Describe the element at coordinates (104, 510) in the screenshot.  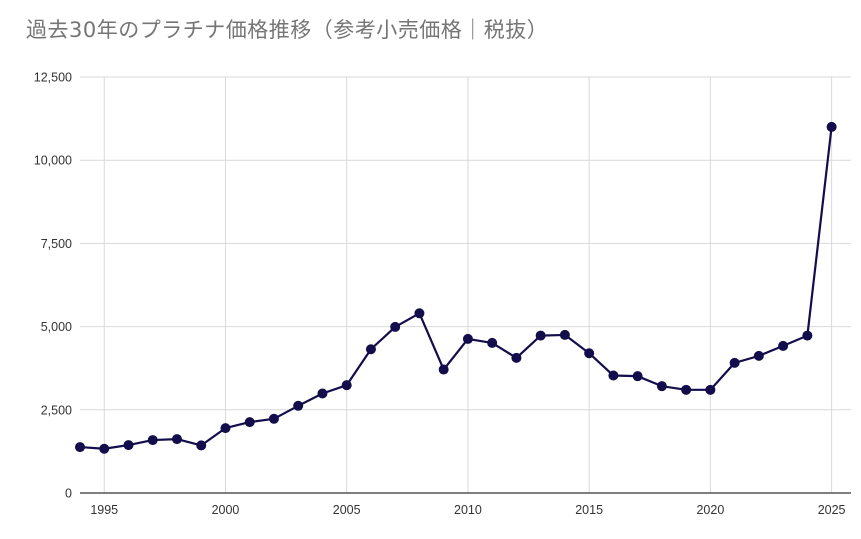
I see `x-tick-label: 1995` at that location.